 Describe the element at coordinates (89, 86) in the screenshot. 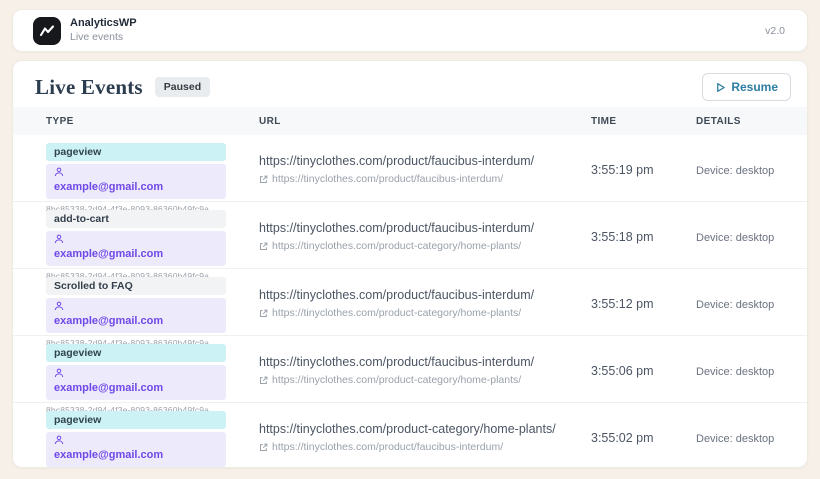

I see `page-title: Live Events` at that location.